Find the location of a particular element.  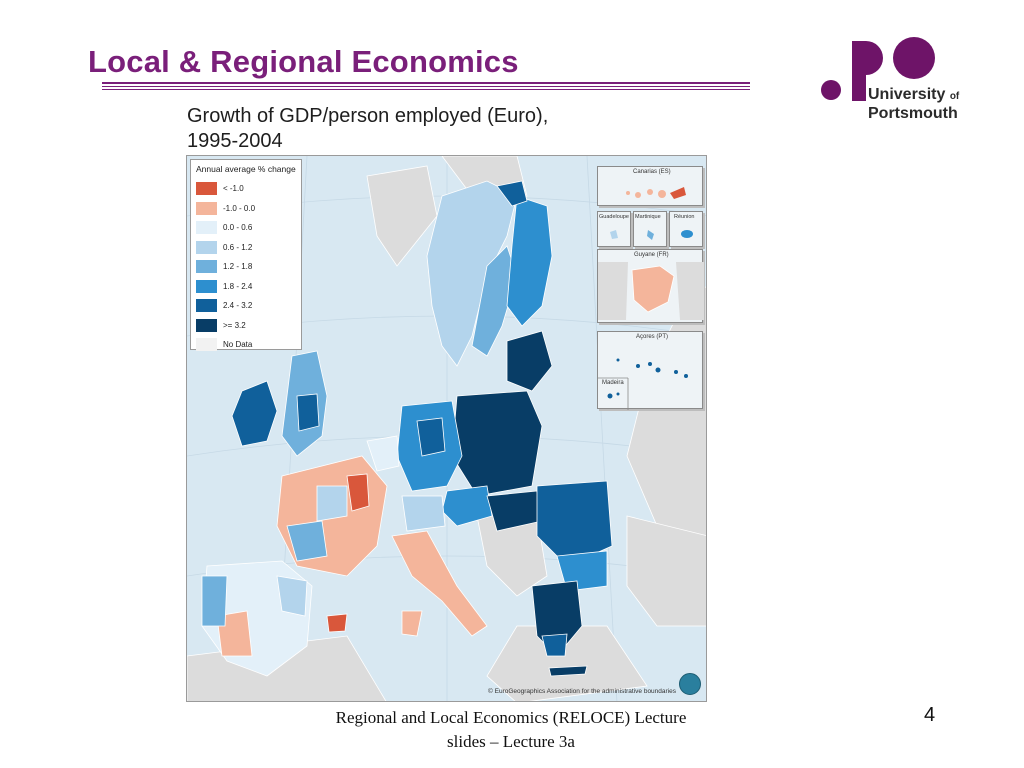

legend-label: < -1.0 is located at coordinates (233, 189).